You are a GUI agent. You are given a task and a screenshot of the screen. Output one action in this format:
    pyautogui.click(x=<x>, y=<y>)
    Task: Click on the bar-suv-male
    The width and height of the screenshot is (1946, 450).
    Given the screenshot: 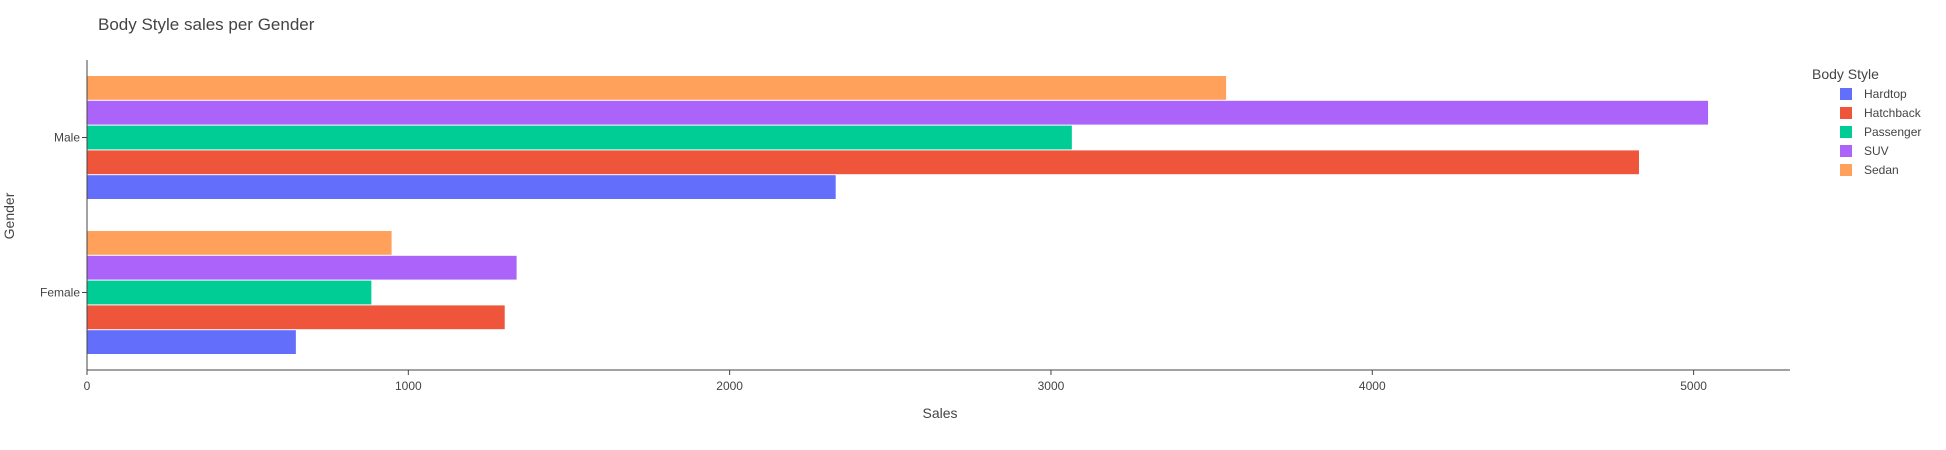 What is the action you would take?
    pyautogui.click(x=898, y=112)
    